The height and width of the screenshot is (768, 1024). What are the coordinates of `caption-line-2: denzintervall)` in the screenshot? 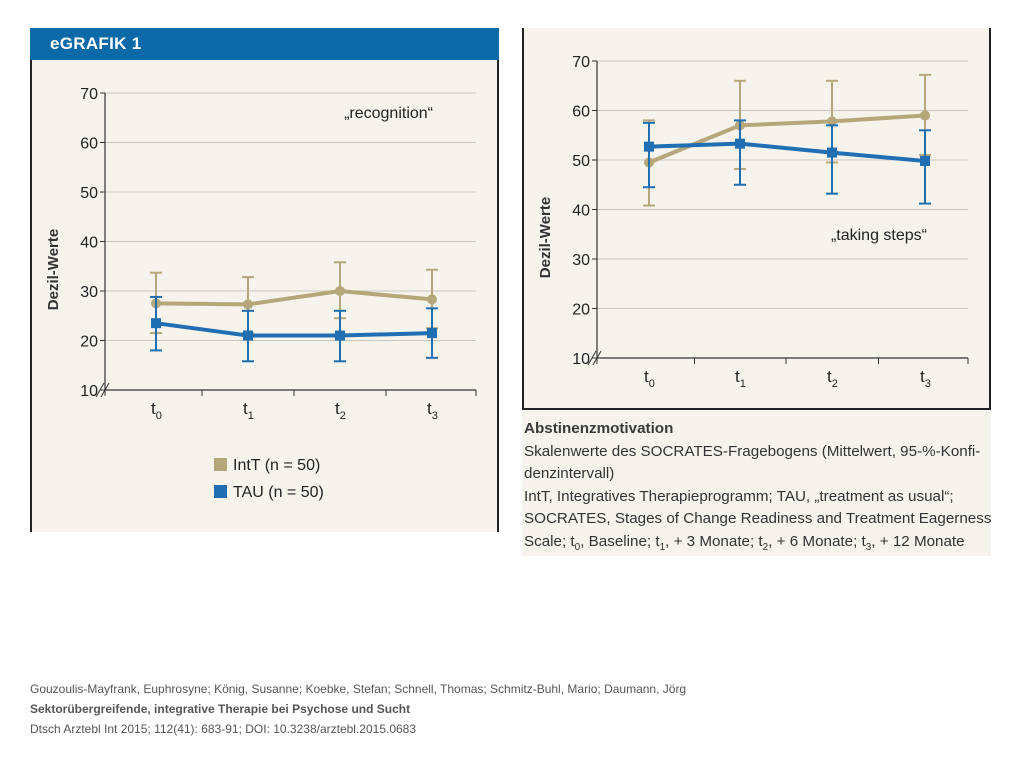 It's located at (569, 474).